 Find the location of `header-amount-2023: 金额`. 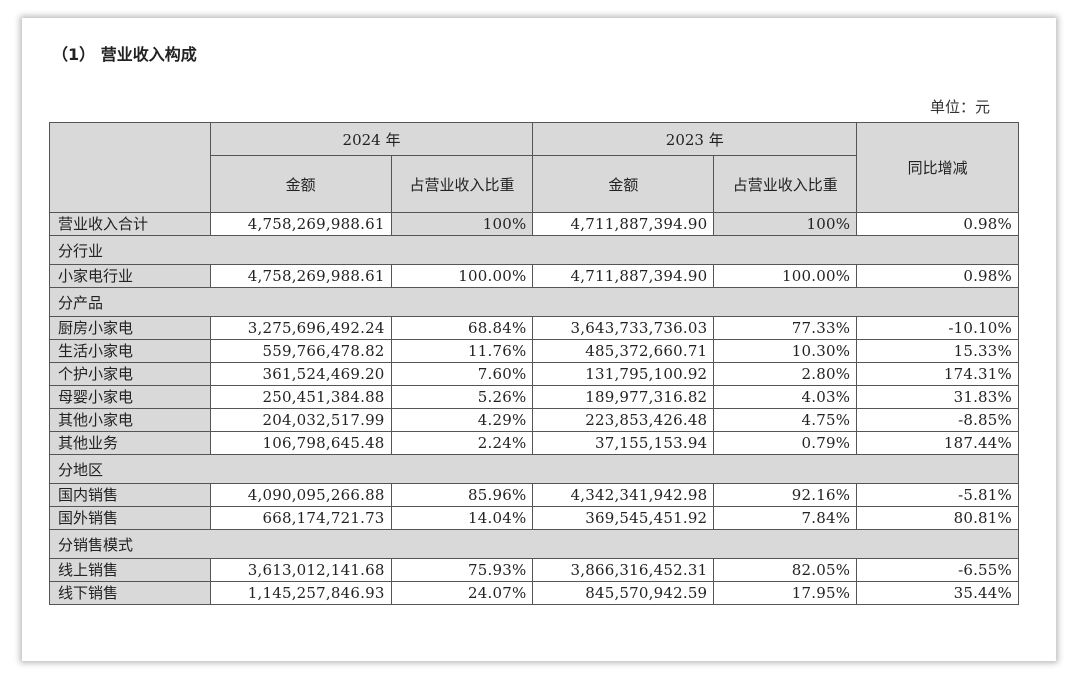

header-amount-2023: 金额 is located at coordinates (623, 184).